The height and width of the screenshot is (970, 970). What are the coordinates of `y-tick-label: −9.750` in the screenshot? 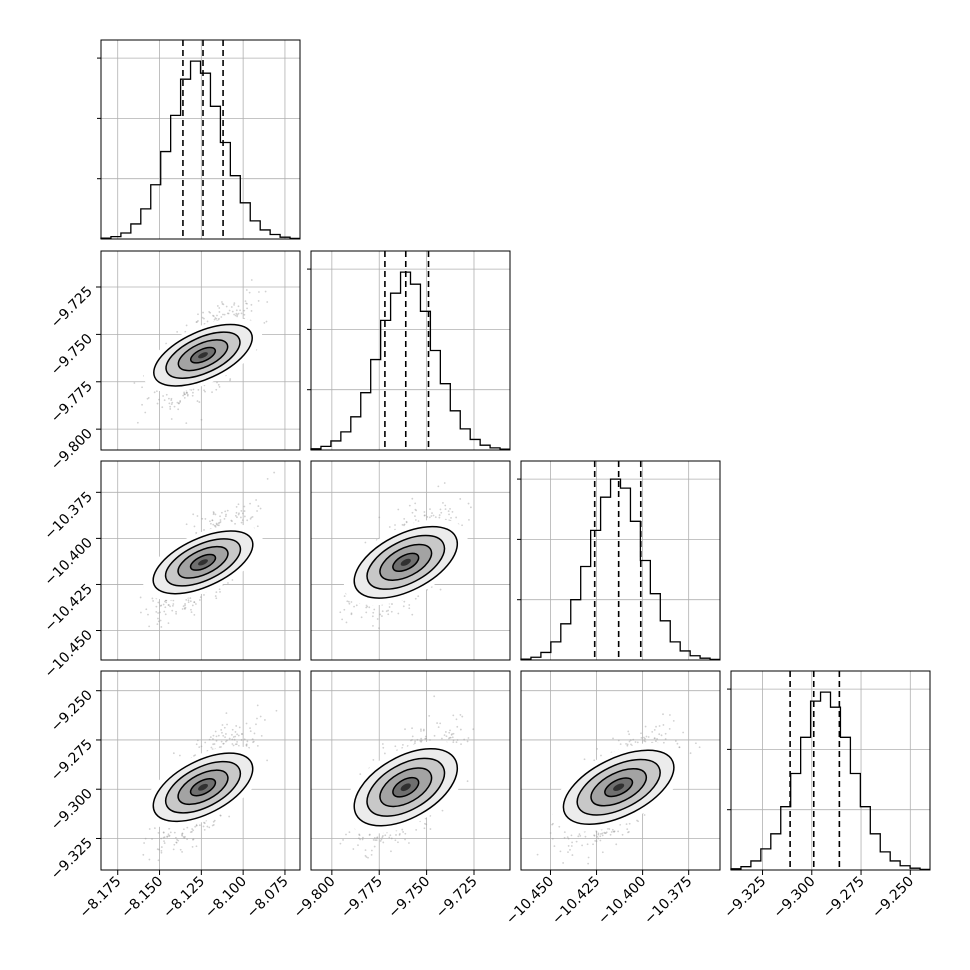 It's located at (72, 355).